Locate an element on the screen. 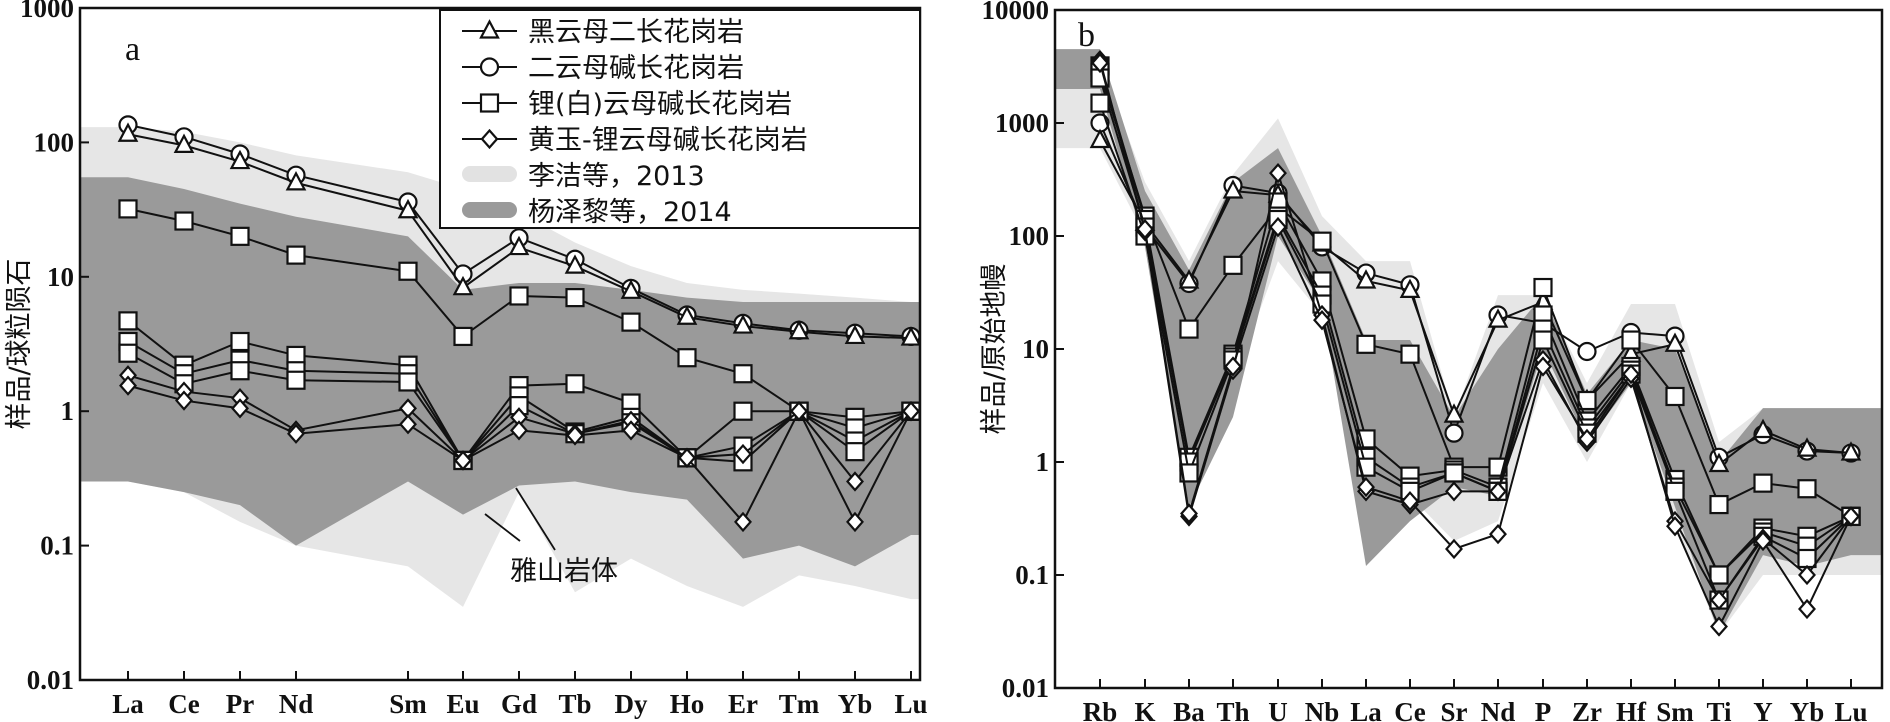 The height and width of the screenshot is (722, 1890). y-tick-label: 1000 is located at coordinates (47, 11).